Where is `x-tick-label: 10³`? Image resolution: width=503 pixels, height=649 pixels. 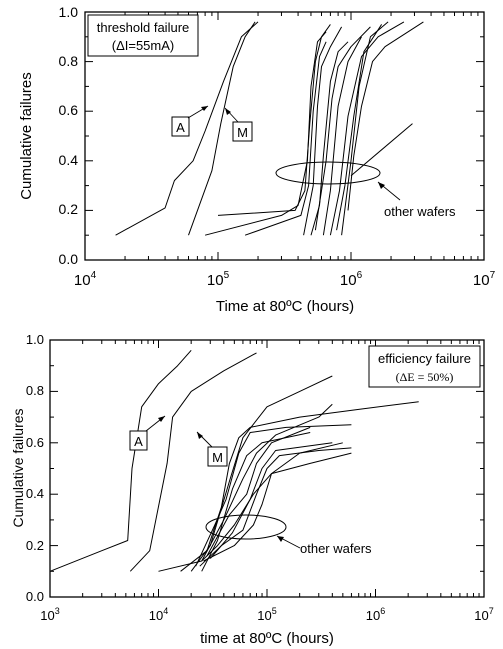
x-tick-label: 10³ is located at coordinates (49, 614).